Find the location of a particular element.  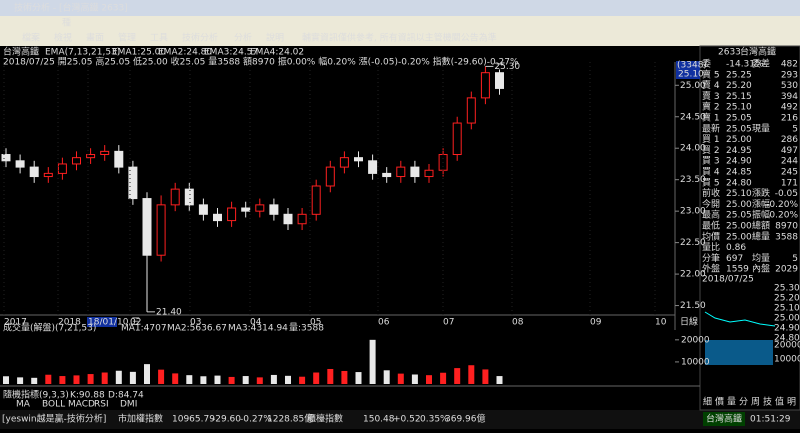

taiex-field: 1228.85億 is located at coordinates (290, 419).